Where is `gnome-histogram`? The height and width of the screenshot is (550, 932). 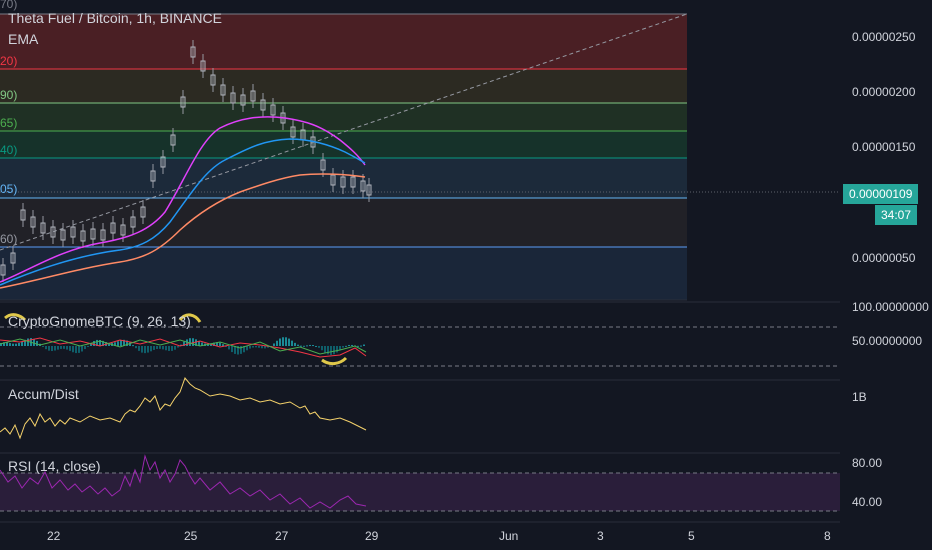
gnome-histogram is located at coordinates (182, 346).